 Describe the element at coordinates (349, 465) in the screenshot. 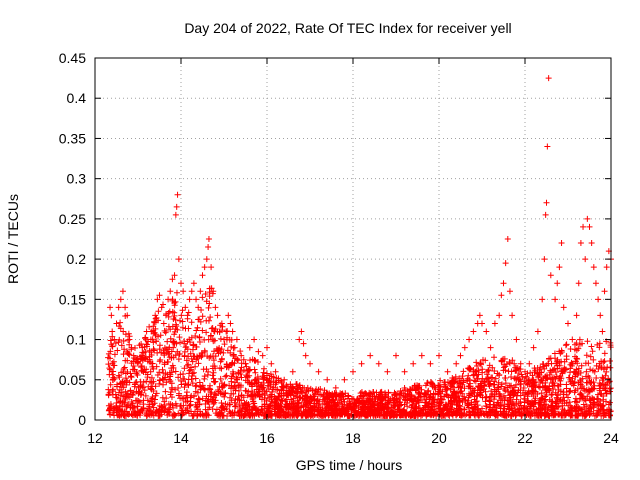

I see `x-axis-label: GPS time / hours` at that location.